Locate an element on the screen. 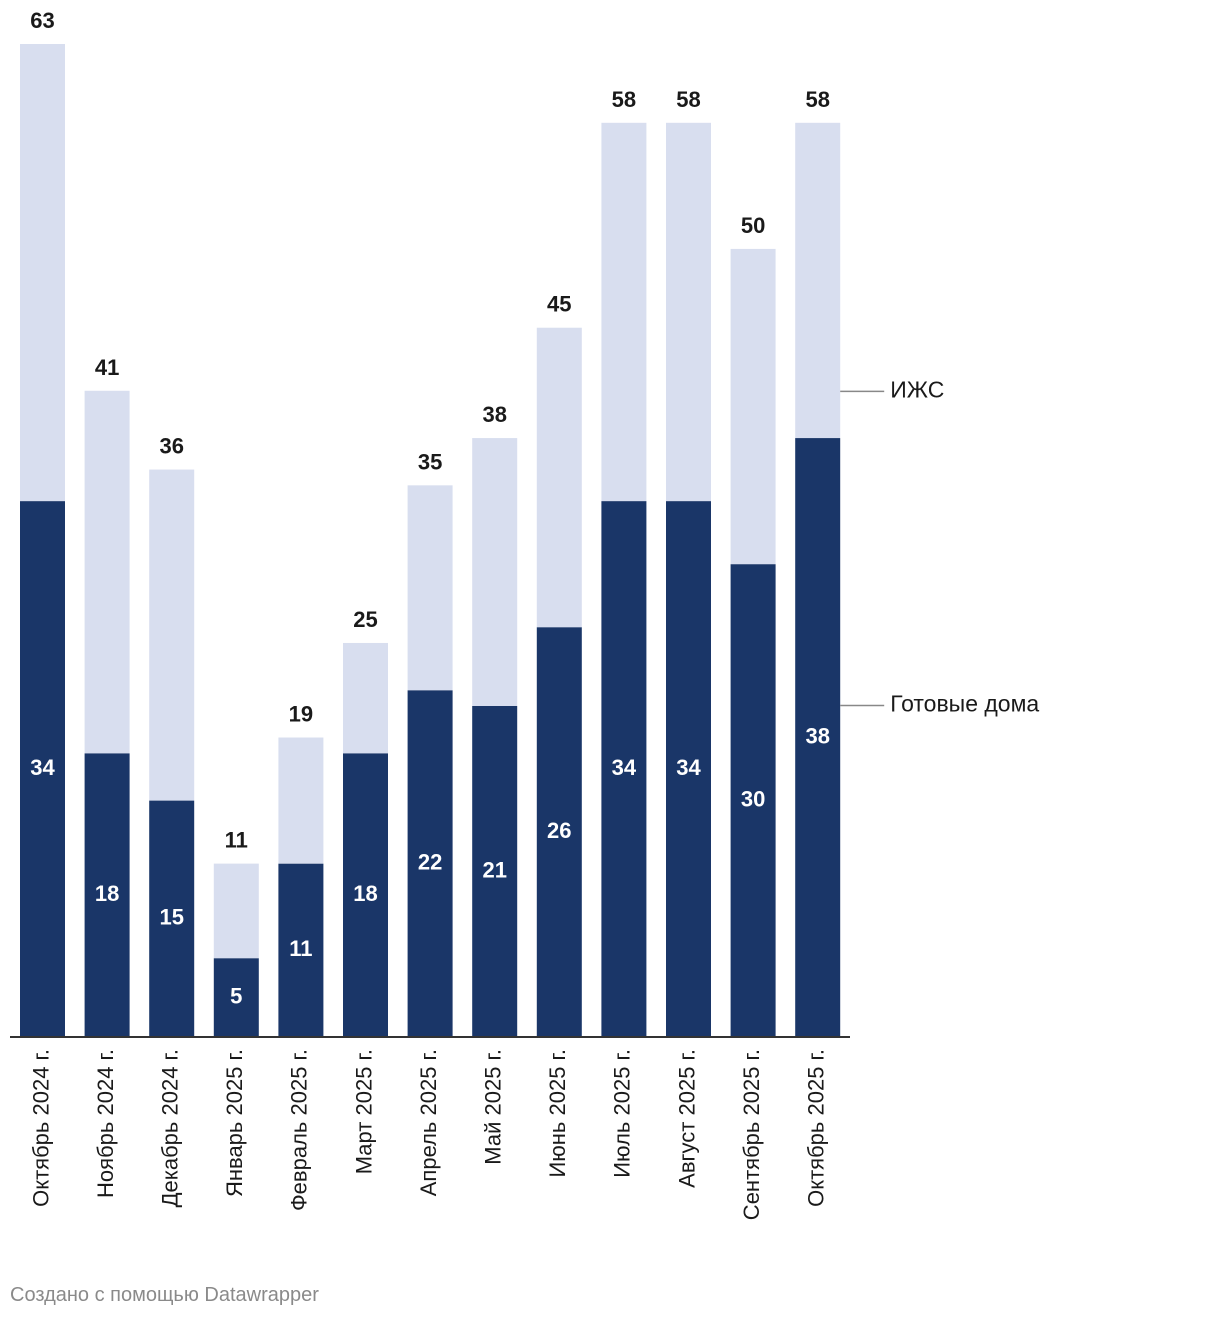 The width and height of the screenshot is (1220, 1320). bar-value-label: 38 is located at coordinates (817, 735).